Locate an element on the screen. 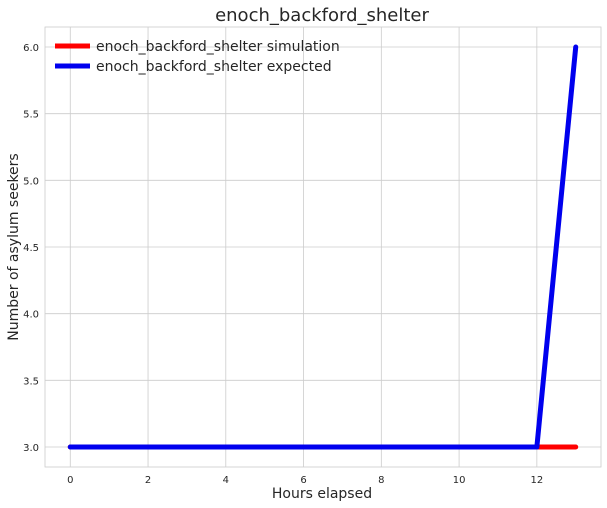 The image size is (607, 508). y-tick-label: 4.5 is located at coordinates (31, 248).